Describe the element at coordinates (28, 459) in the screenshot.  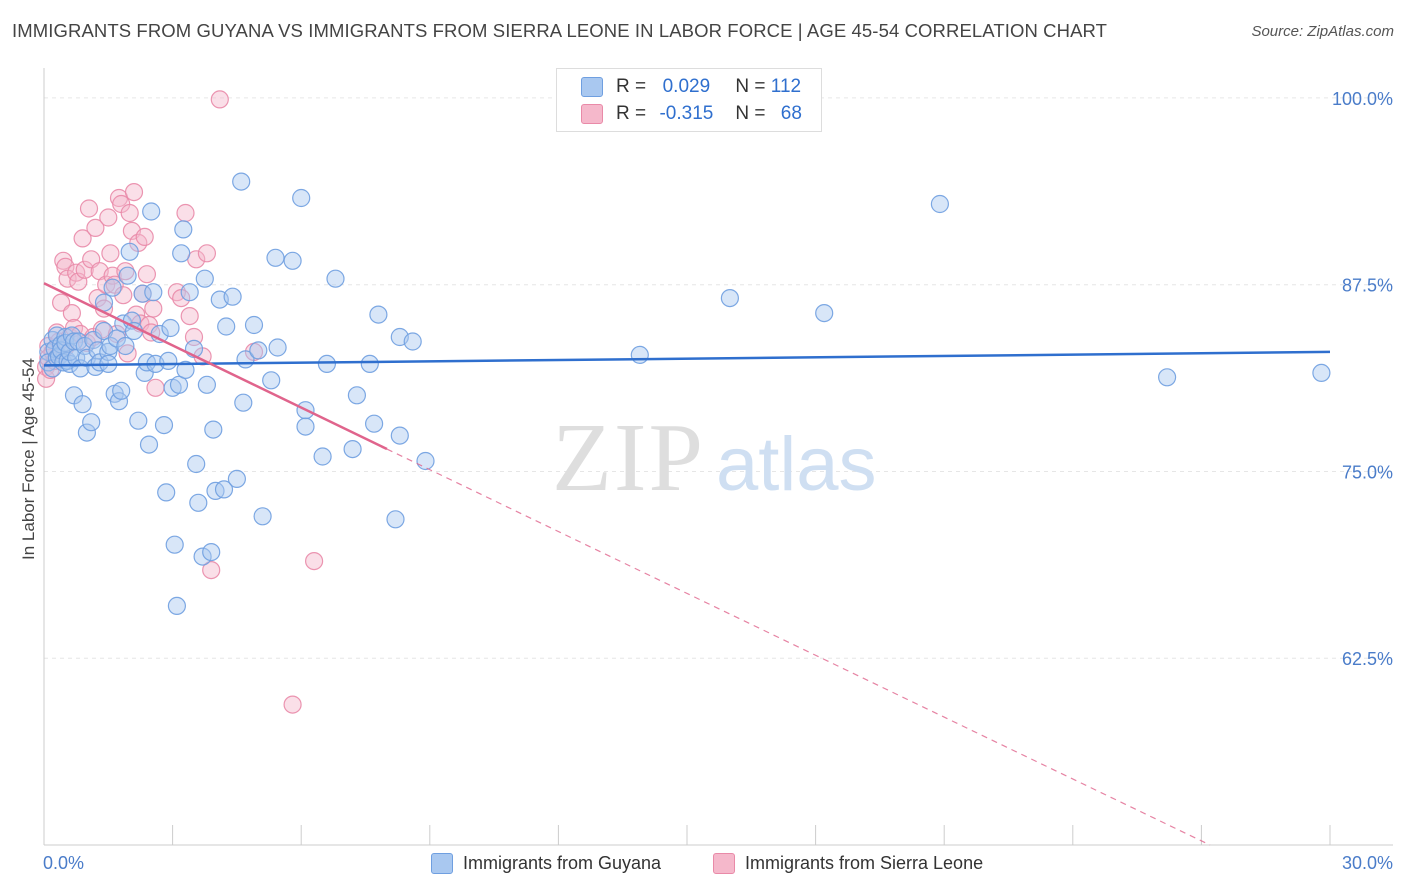
I see `y-axis-label: In Labor Force | Age 45-54` at that location.